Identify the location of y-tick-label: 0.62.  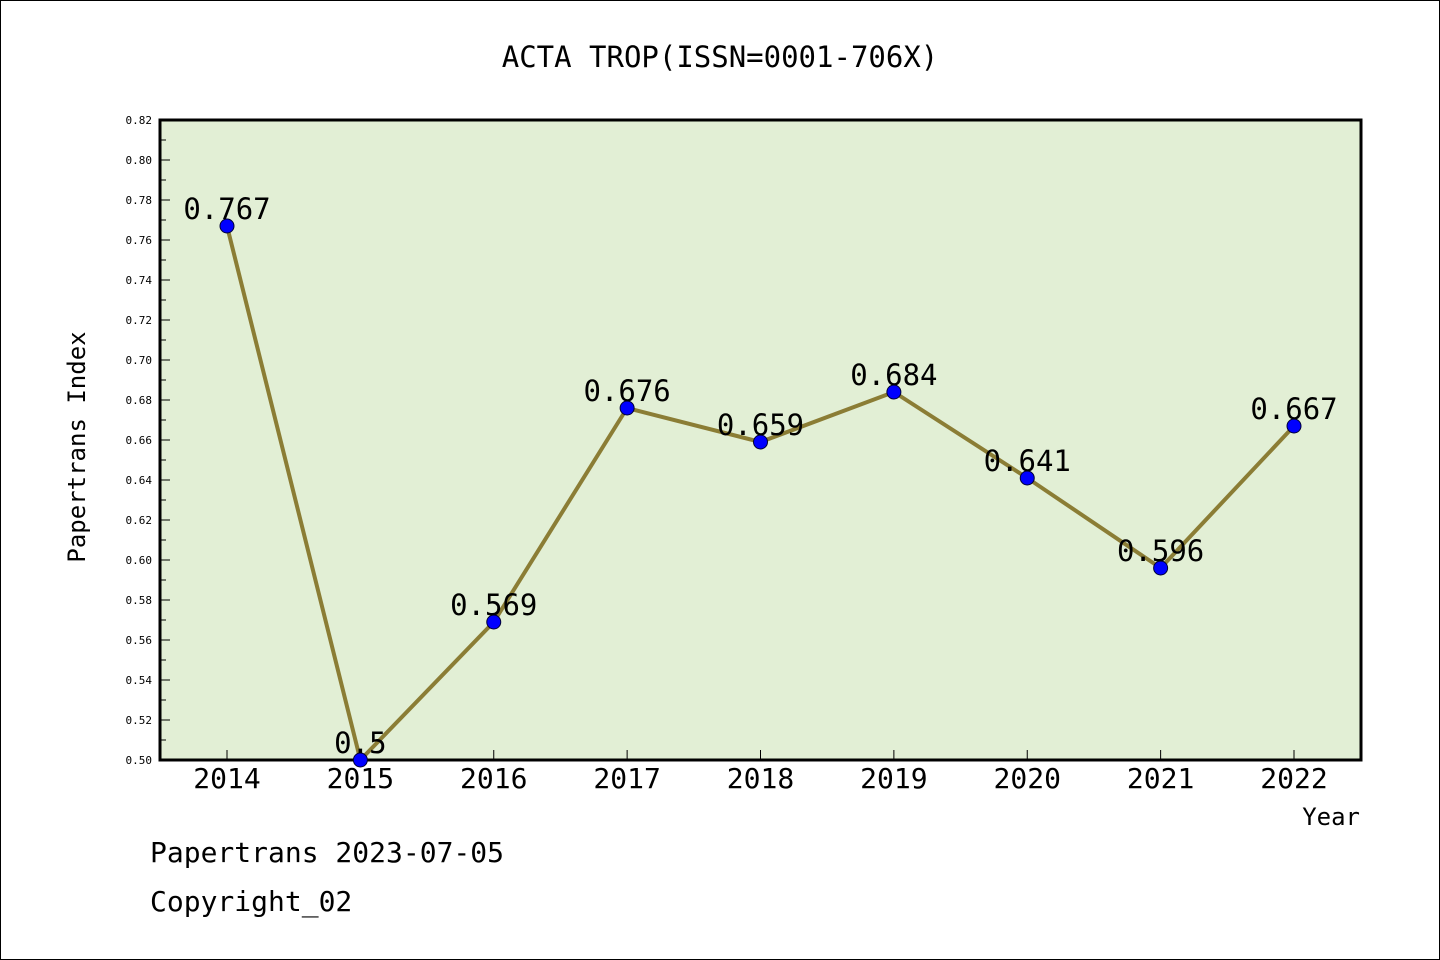
(139, 520).